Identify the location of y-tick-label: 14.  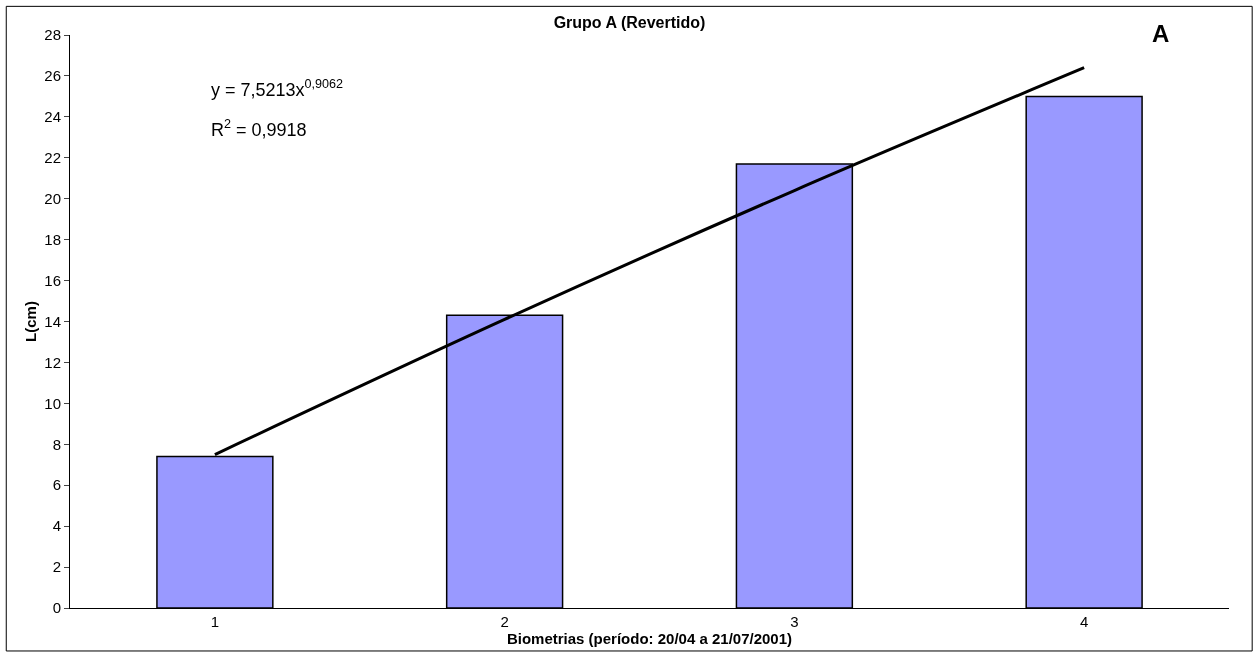
(52, 321).